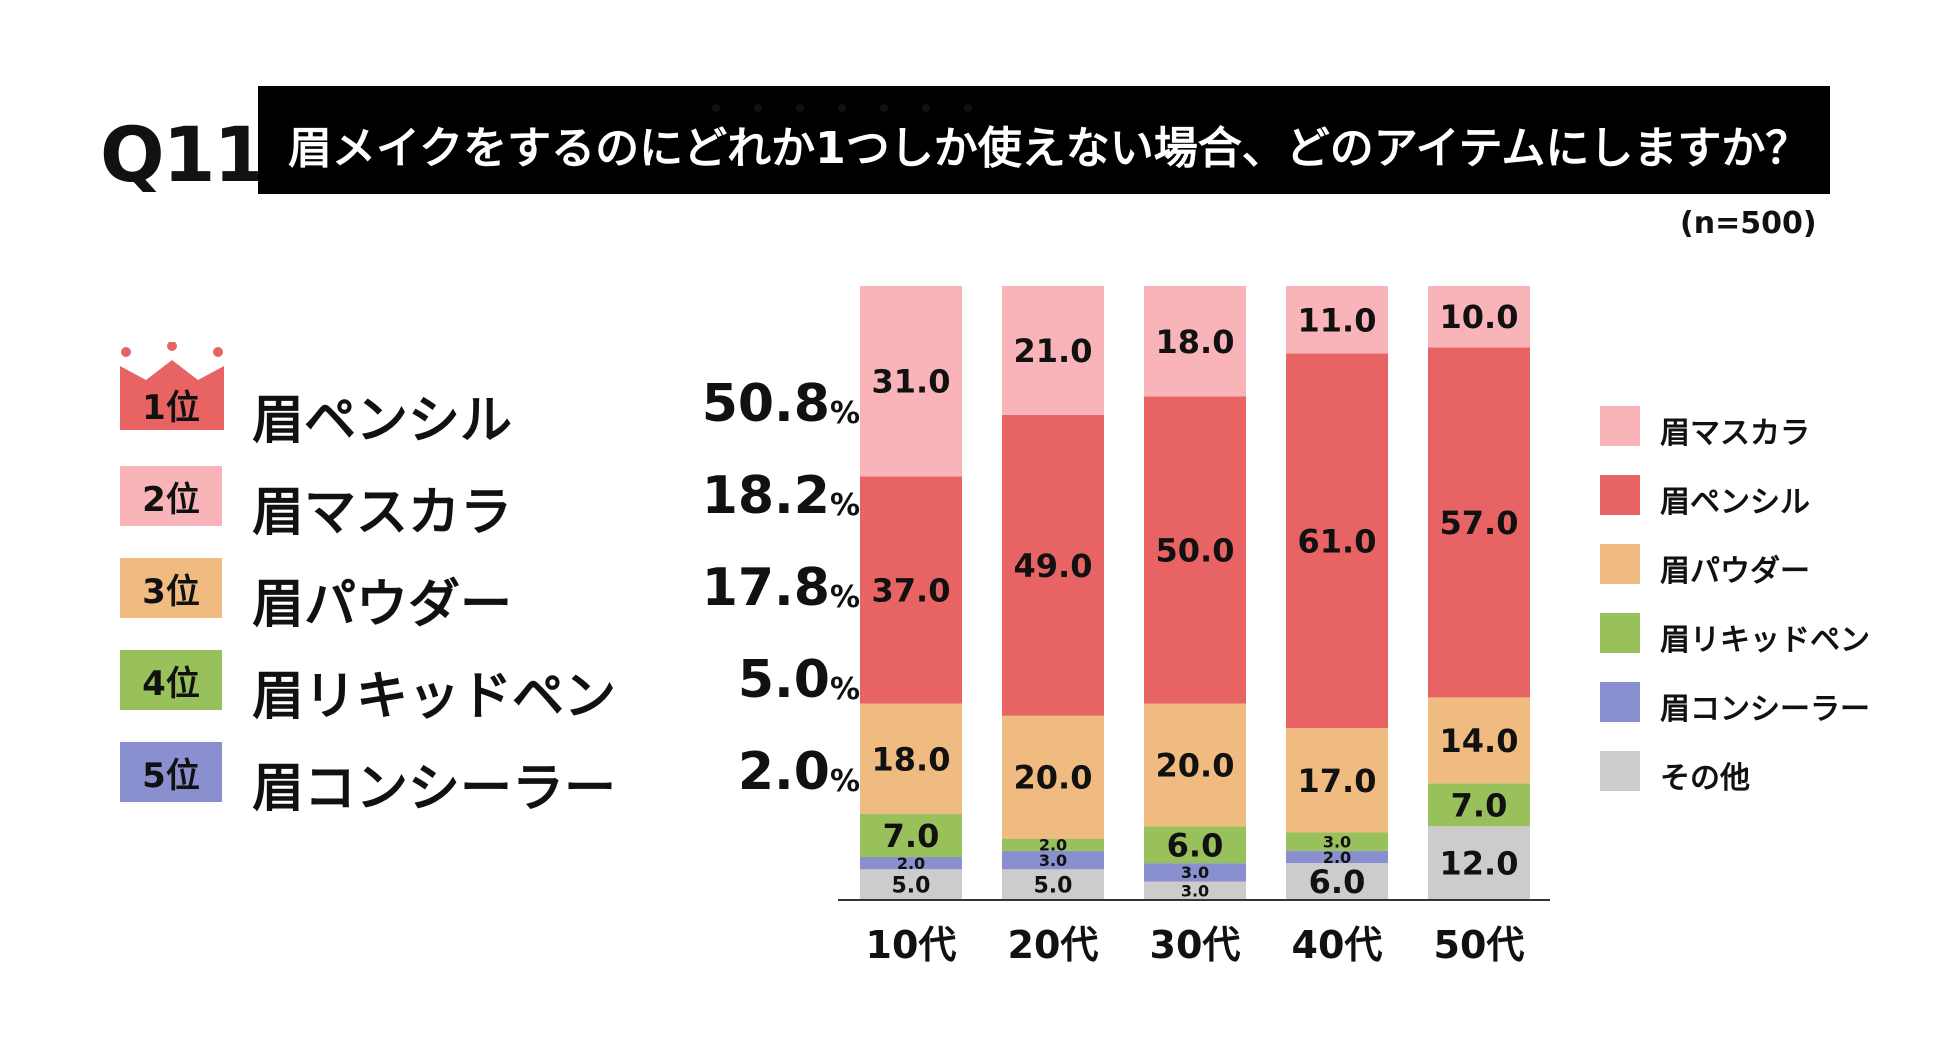 The height and width of the screenshot is (1054, 1950). I want to click on rank-row-4: 4位 眉リキッドペン 5.0 %, so click(550, 688).